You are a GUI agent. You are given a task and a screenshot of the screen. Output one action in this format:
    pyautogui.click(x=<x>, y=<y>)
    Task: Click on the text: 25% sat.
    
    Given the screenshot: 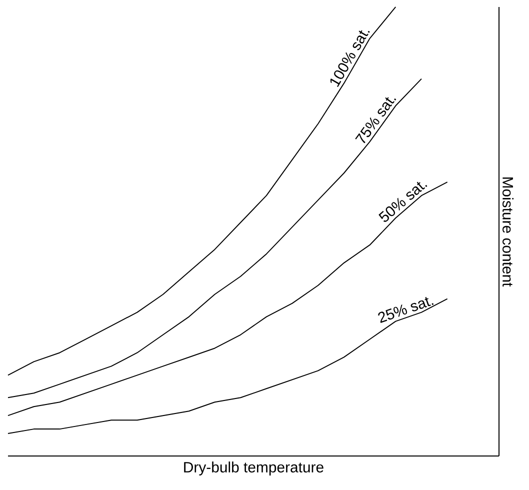 What is the action you would take?
    pyautogui.click(x=406, y=309)
    